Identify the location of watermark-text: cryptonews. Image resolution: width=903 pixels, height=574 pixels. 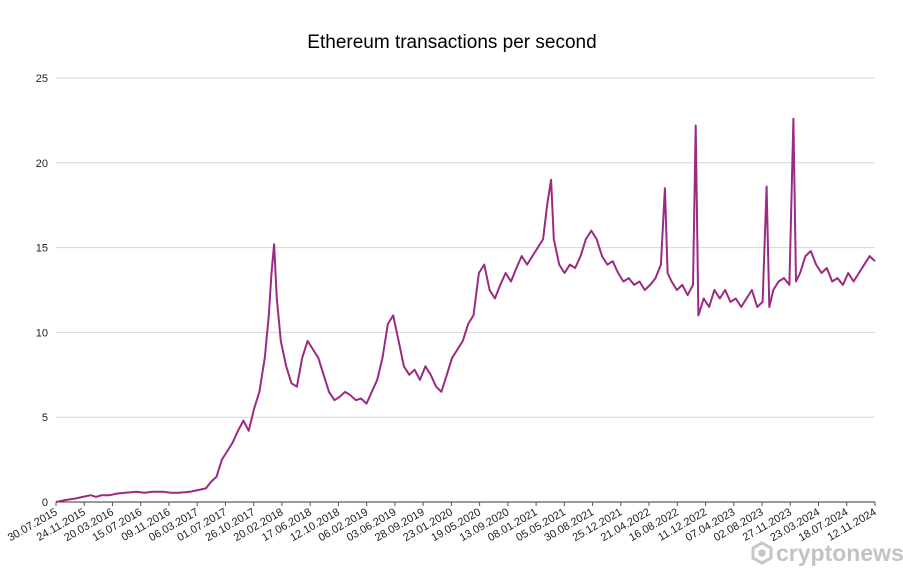
(839, 553).